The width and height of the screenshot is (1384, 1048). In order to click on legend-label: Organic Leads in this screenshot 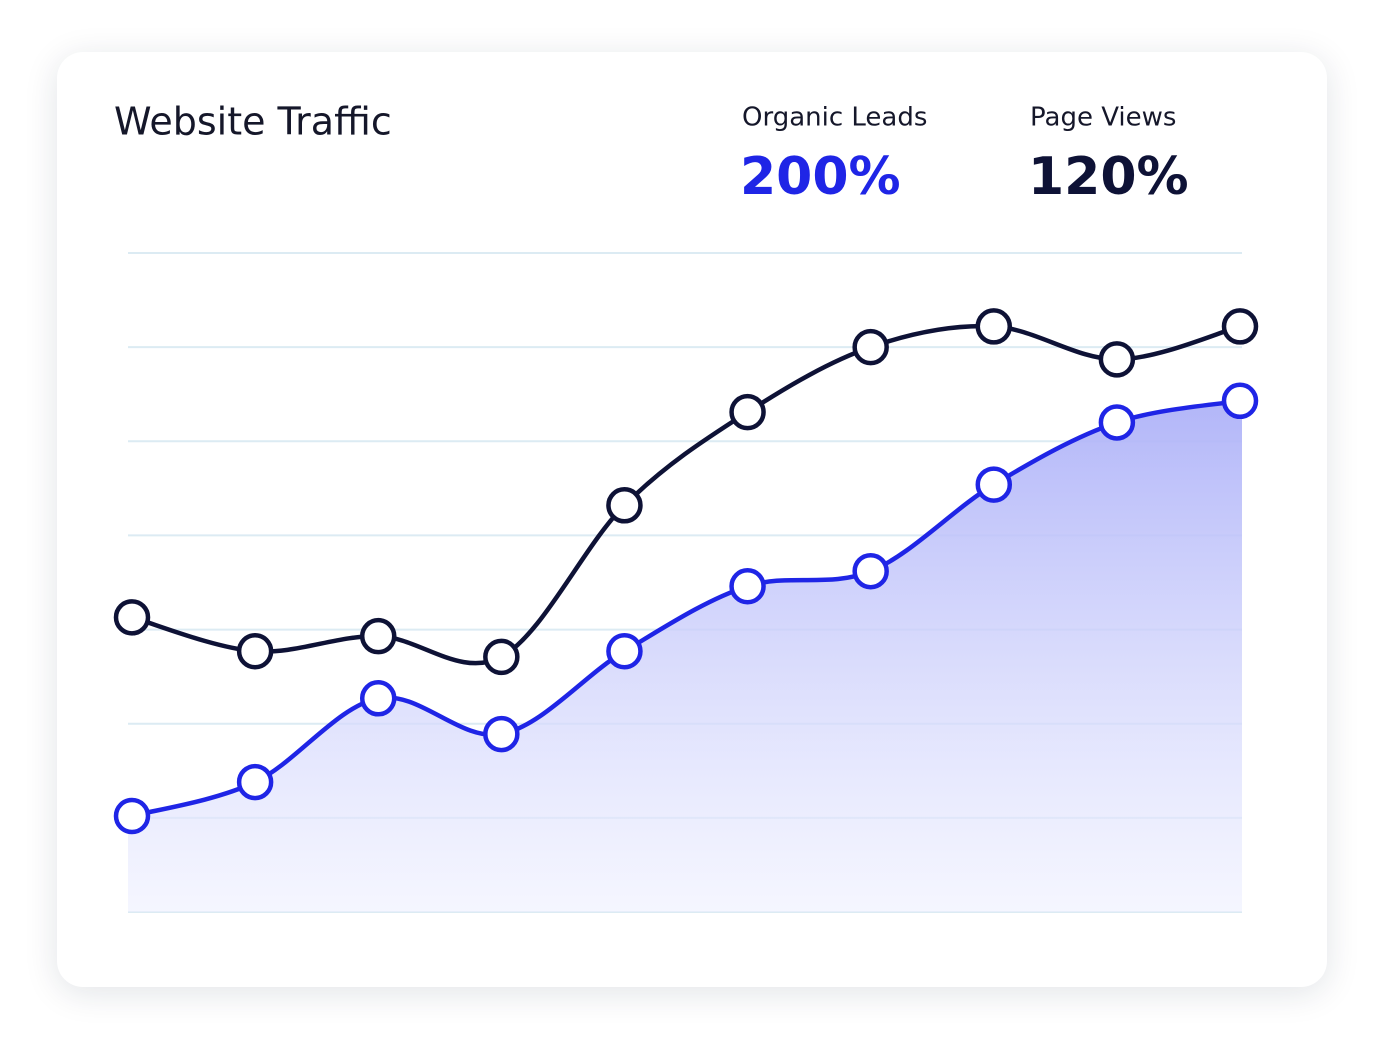, I will do `click(834, 118)`.